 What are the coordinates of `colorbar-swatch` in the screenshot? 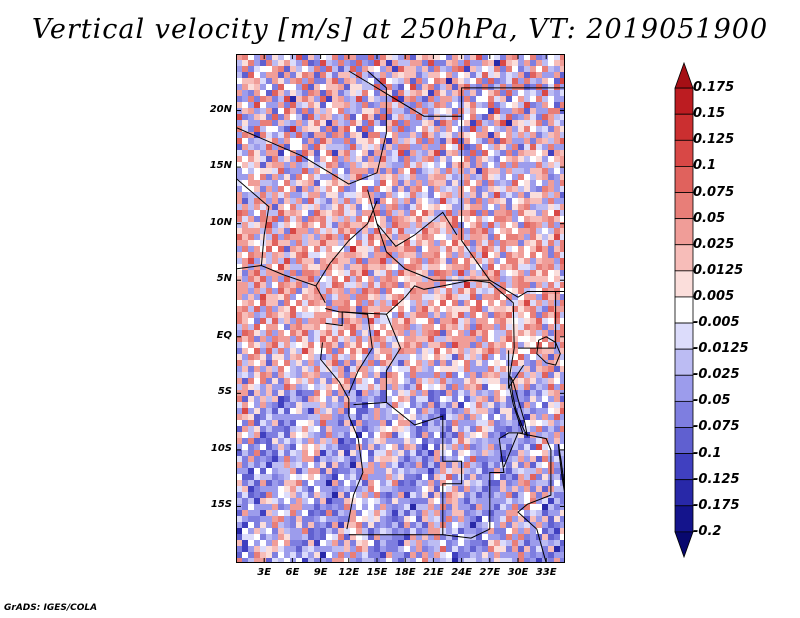 It's located at (684, 362).